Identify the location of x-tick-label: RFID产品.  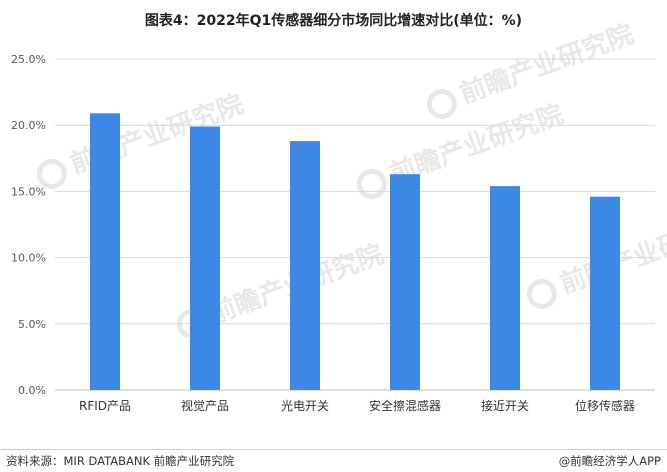
(105, 406).